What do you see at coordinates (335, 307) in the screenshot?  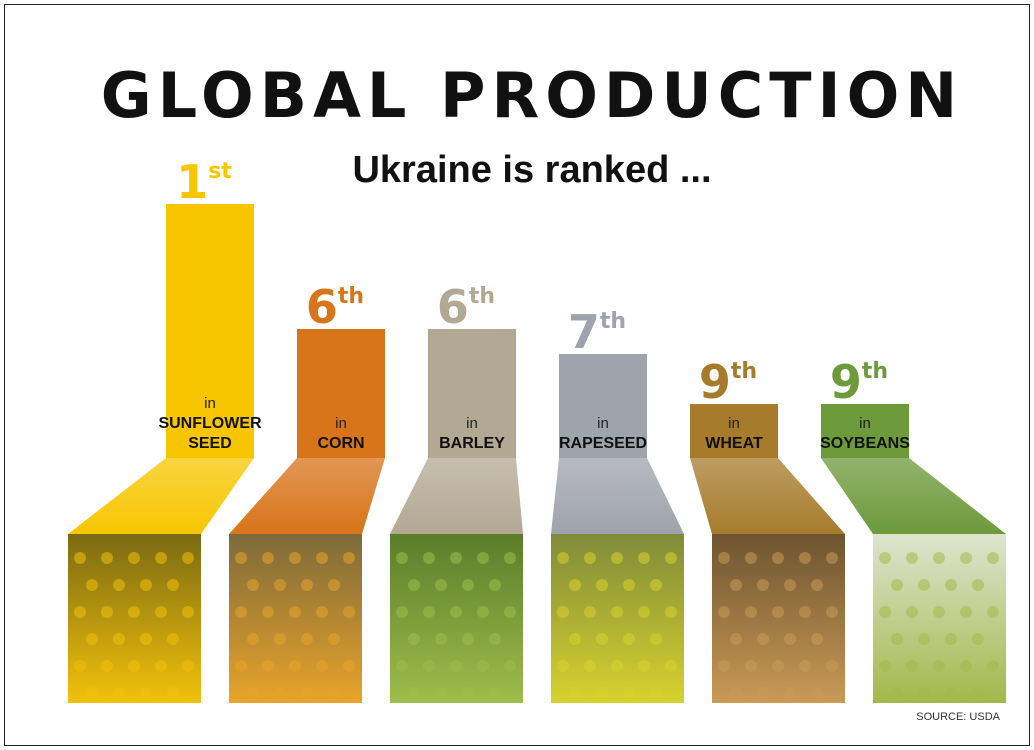 I see `rank-corn: 6th` at bounding box center [335, 307].